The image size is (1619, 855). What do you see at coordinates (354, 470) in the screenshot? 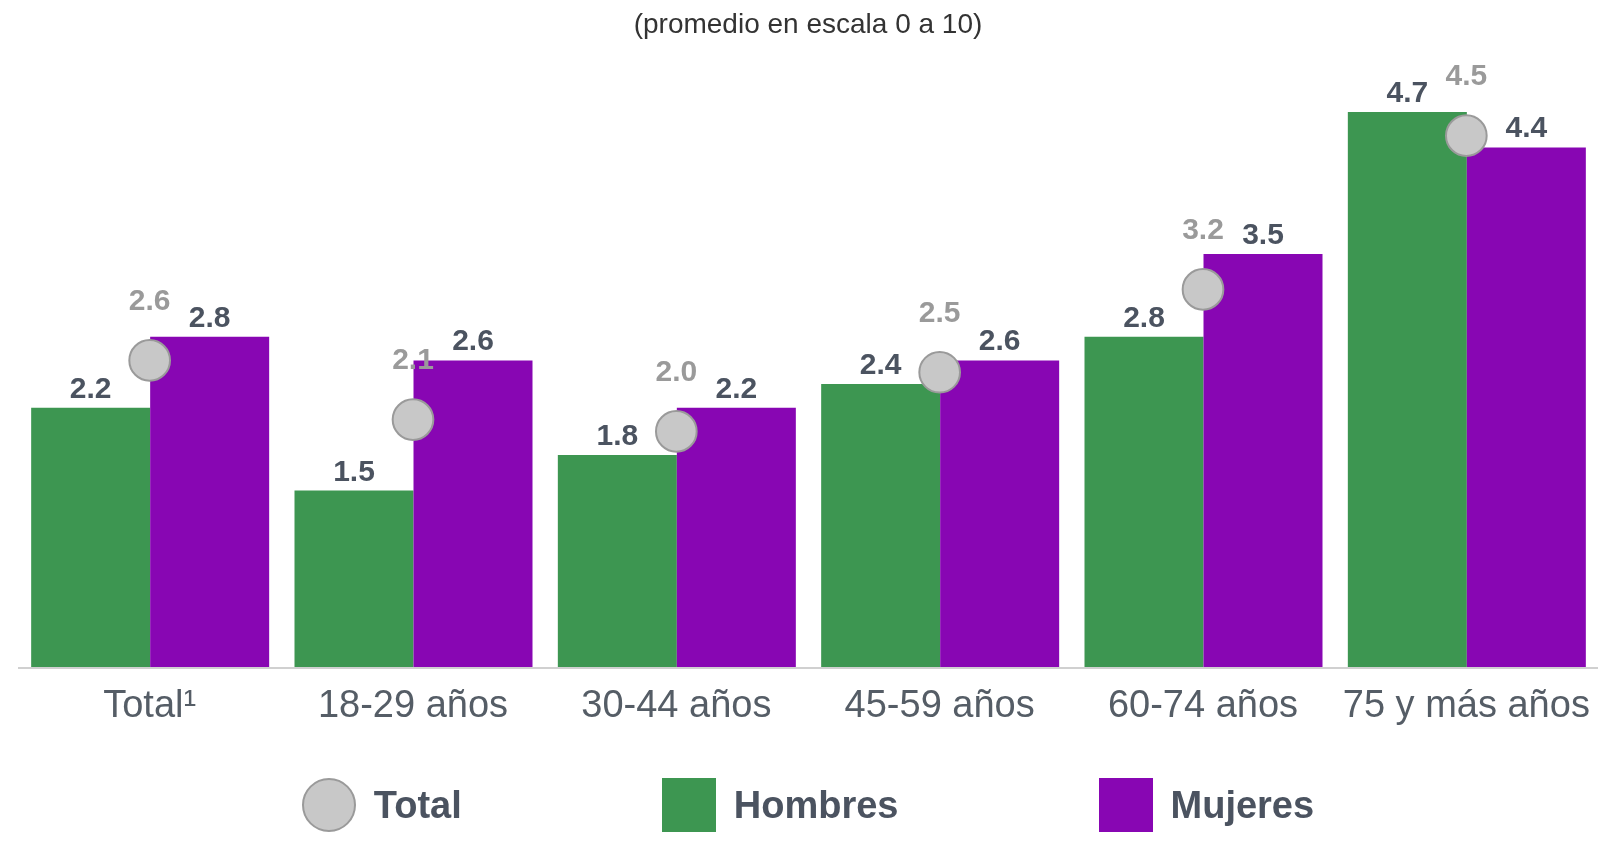
I see `data-label: 1.5` at bounding box center [354, 470].